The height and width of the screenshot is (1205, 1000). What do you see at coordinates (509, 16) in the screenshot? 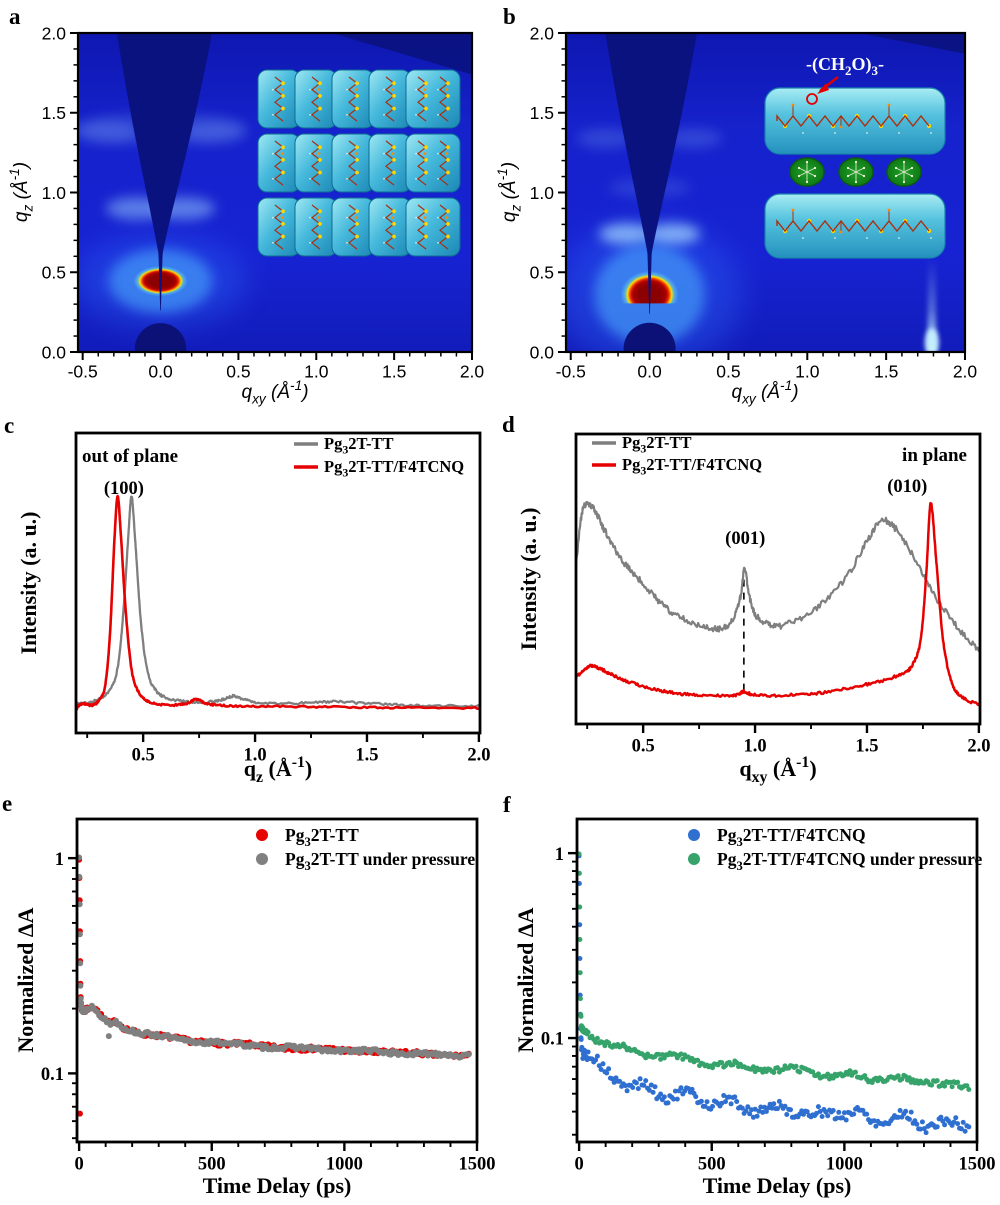
I see `panel-label-b: b` at bounding box center [509, 16].